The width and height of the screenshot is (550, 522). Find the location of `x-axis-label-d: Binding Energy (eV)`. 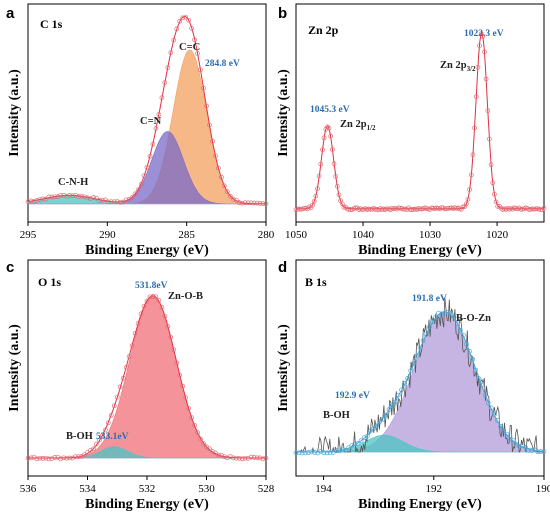

x-axis-label-d: Binding Energy (eV) is located at coordinates (420, 504).